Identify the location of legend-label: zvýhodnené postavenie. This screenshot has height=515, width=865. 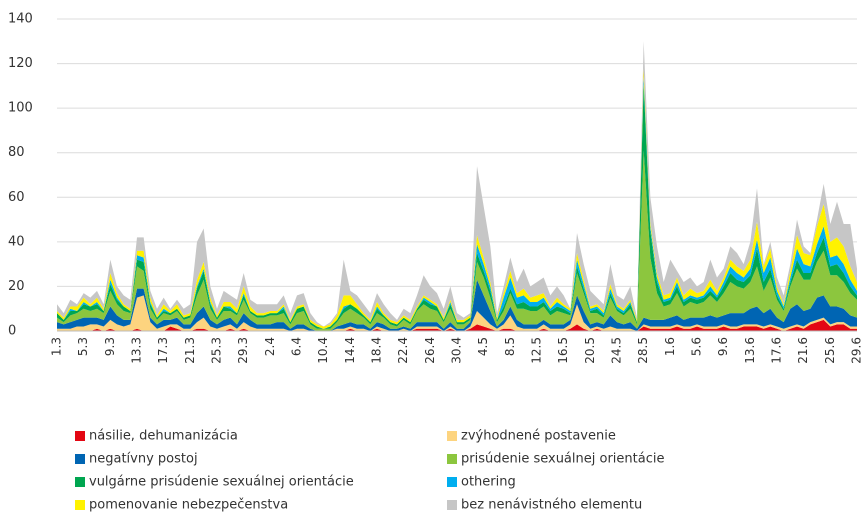
(538, 436).